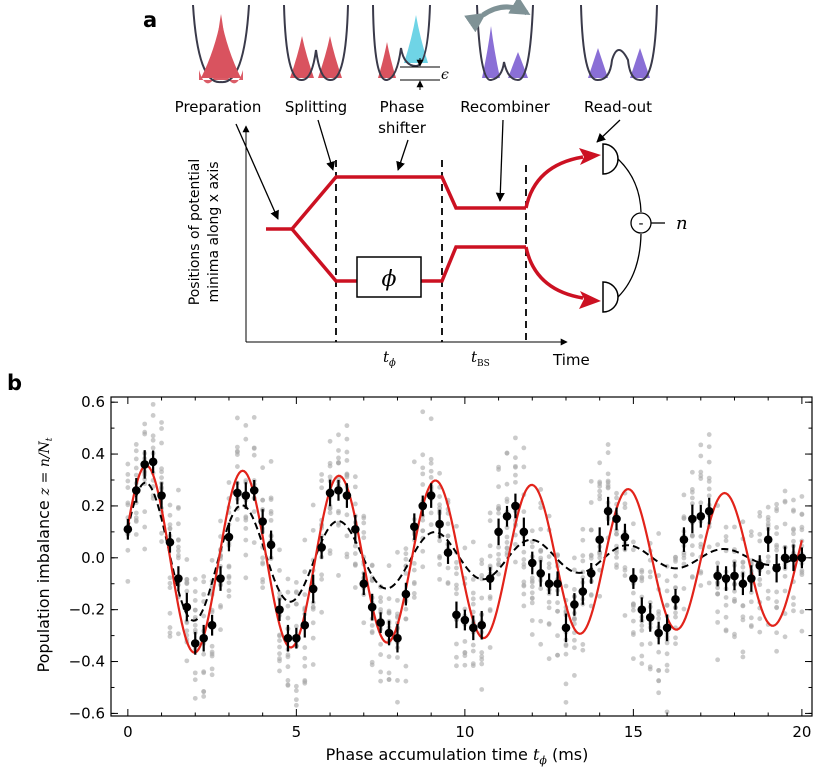  Describe the element at coordinates (93, 454) in the screenshot. I see `y-tick-label: 0.4` at that location.